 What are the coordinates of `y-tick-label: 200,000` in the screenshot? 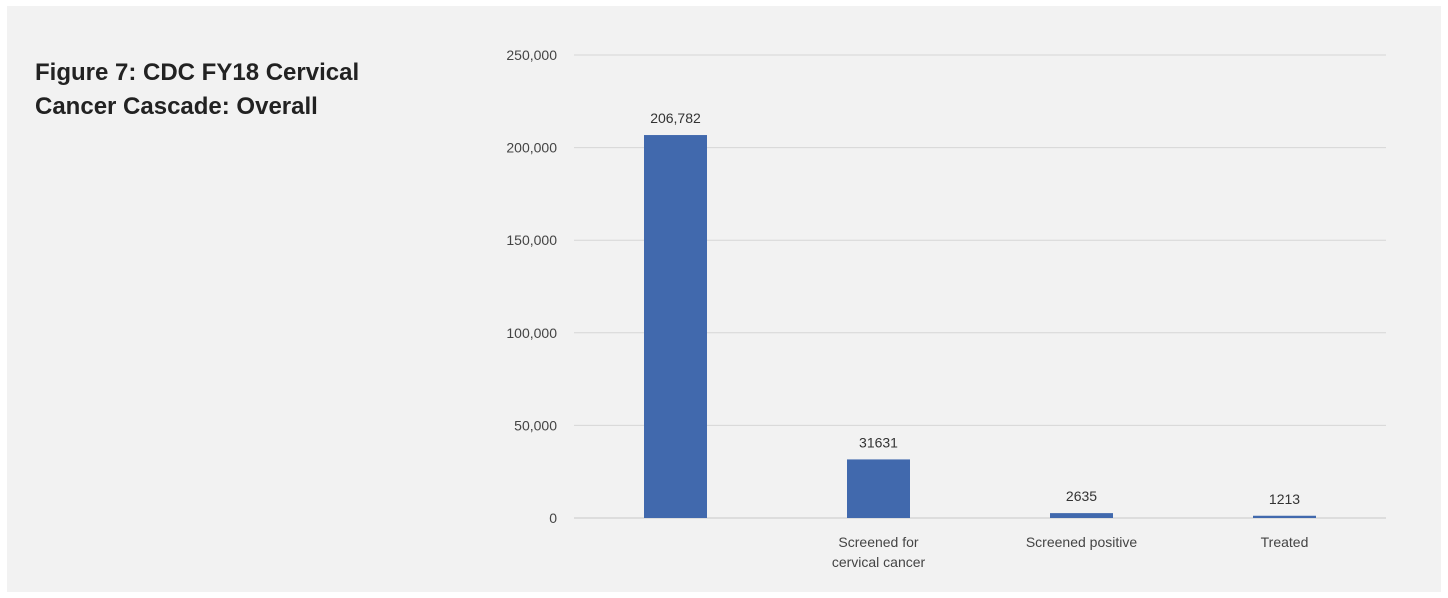 It's located at (531, 148).